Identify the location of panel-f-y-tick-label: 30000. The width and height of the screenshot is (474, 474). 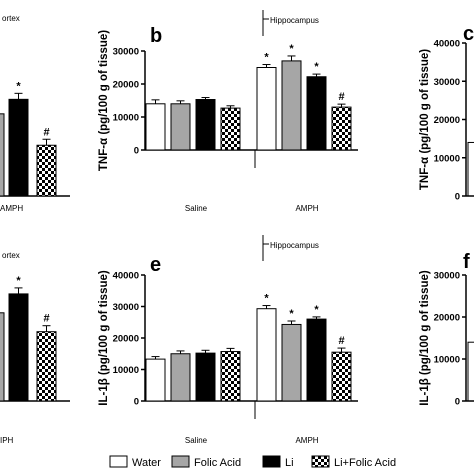
(447, 276).